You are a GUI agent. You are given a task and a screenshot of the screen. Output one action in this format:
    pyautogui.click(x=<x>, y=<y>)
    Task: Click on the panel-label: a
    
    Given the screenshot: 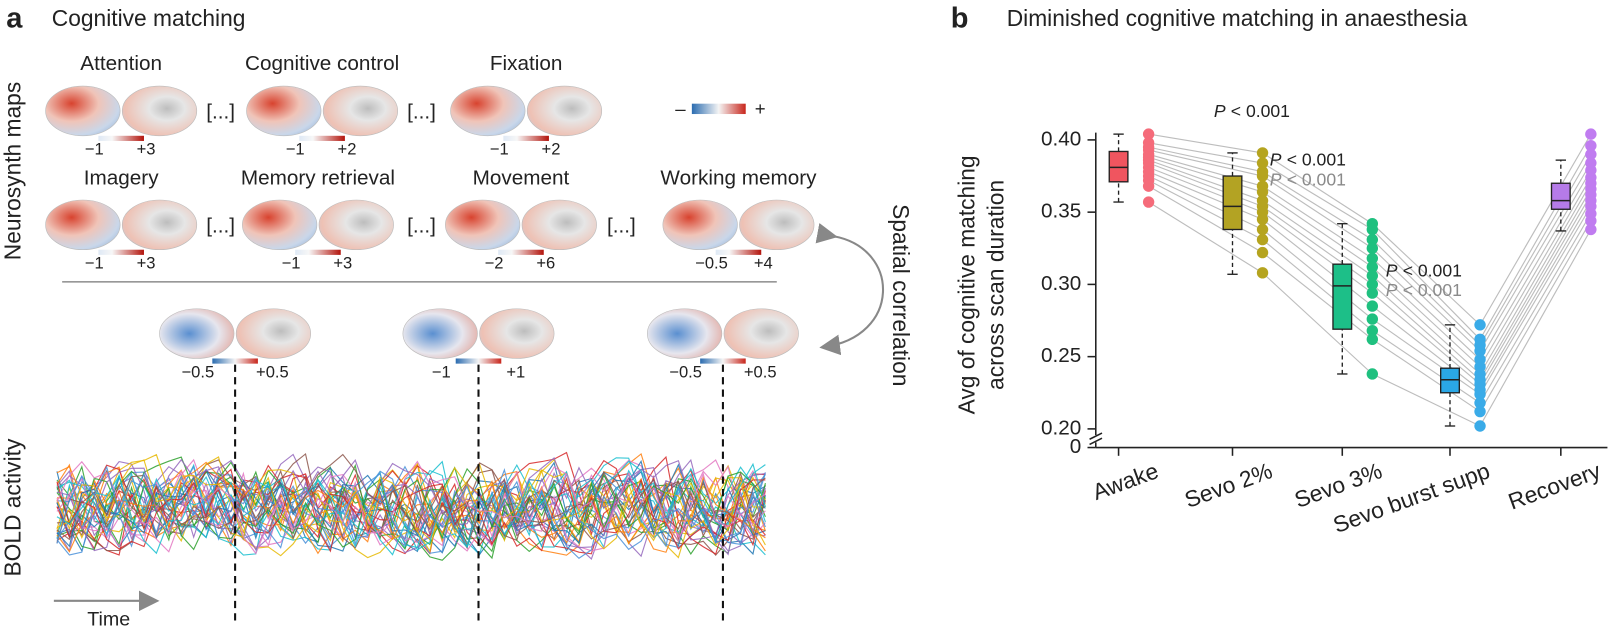 What is the action you would take?
    pyautogui.click(x=14, y=18)
    